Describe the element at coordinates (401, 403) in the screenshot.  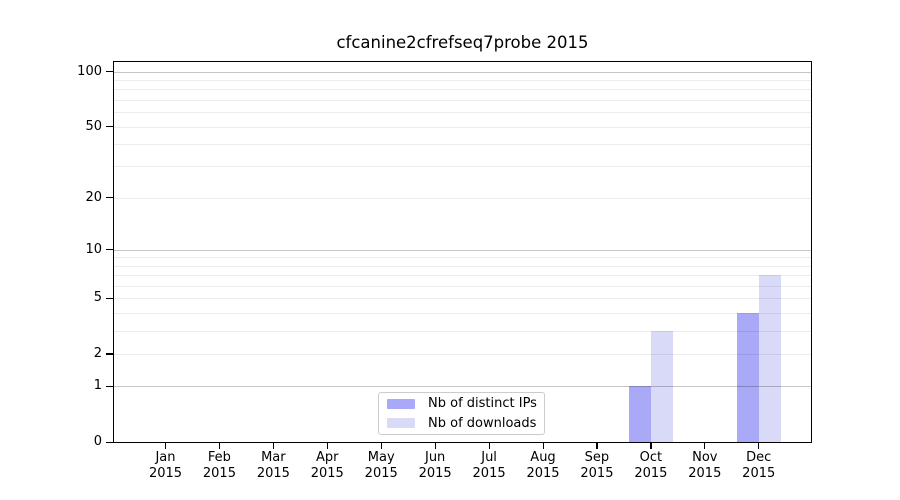
I see `legend-swatch-distinct-ips` at that location.